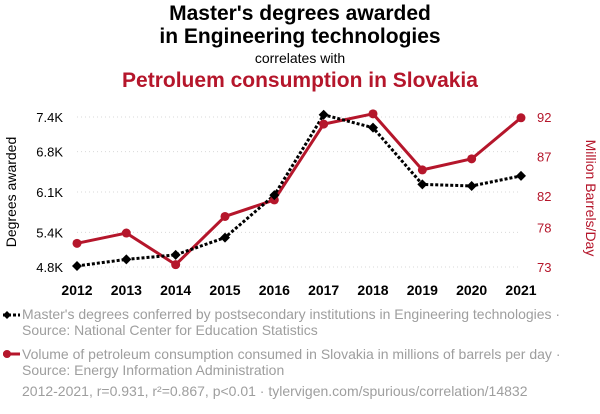 The width and height of the screenshot is (600, 414). What do you see at coordinates (11, 192) in the screenshot?
I see `y-left-axis-label: Degrees awarded` at bounding box center [11, 192].